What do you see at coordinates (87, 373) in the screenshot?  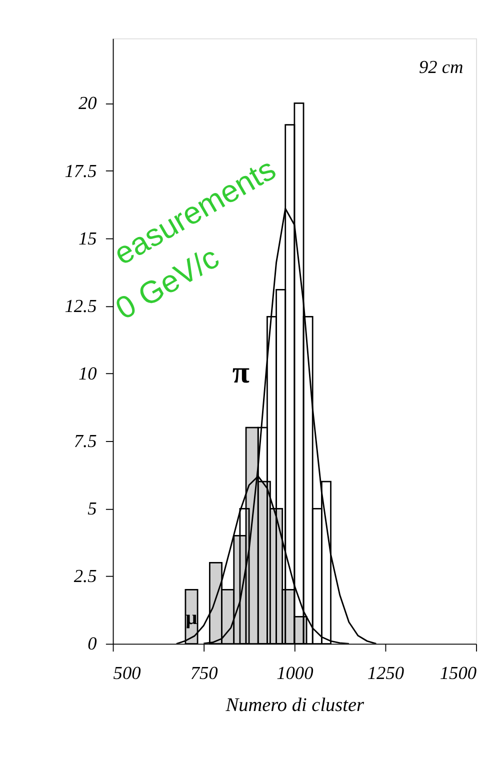 I see `y-tick-label: 10` at bounding box center [87, 373].